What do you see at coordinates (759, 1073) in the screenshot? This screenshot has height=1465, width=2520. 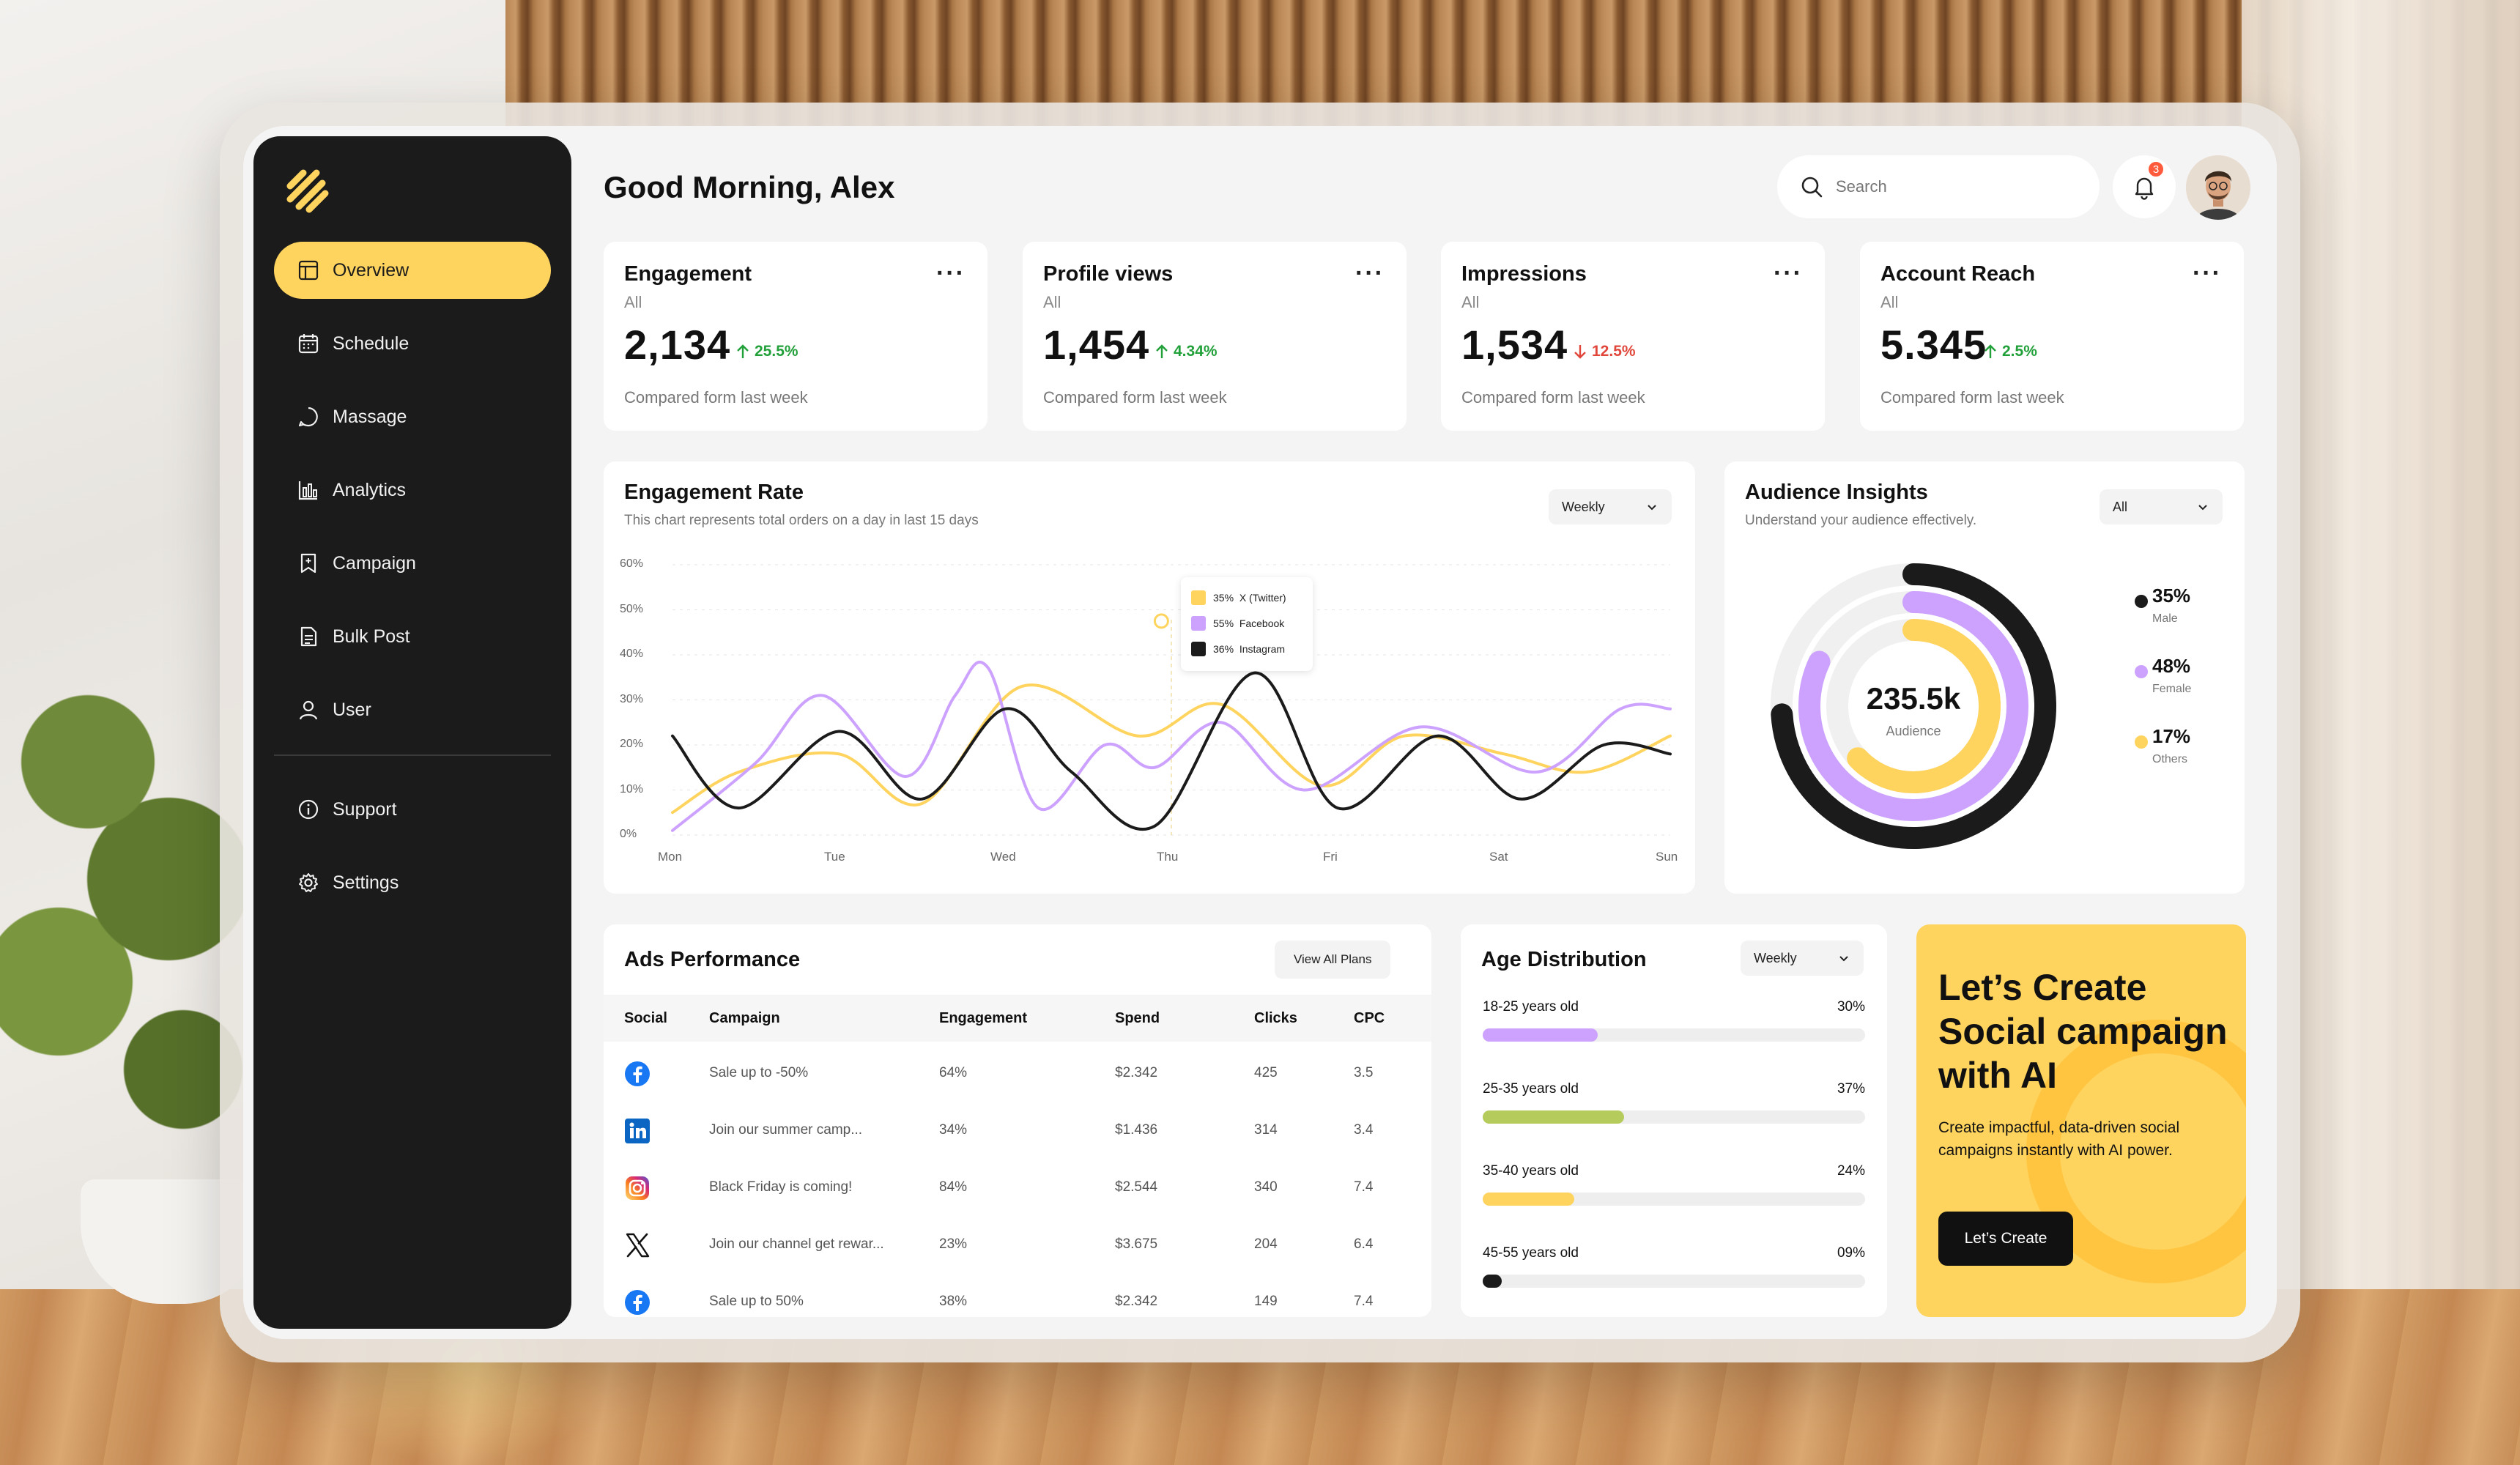 I see `campaign-name: Sale up to -50%` at bounding box center [759, 1073].